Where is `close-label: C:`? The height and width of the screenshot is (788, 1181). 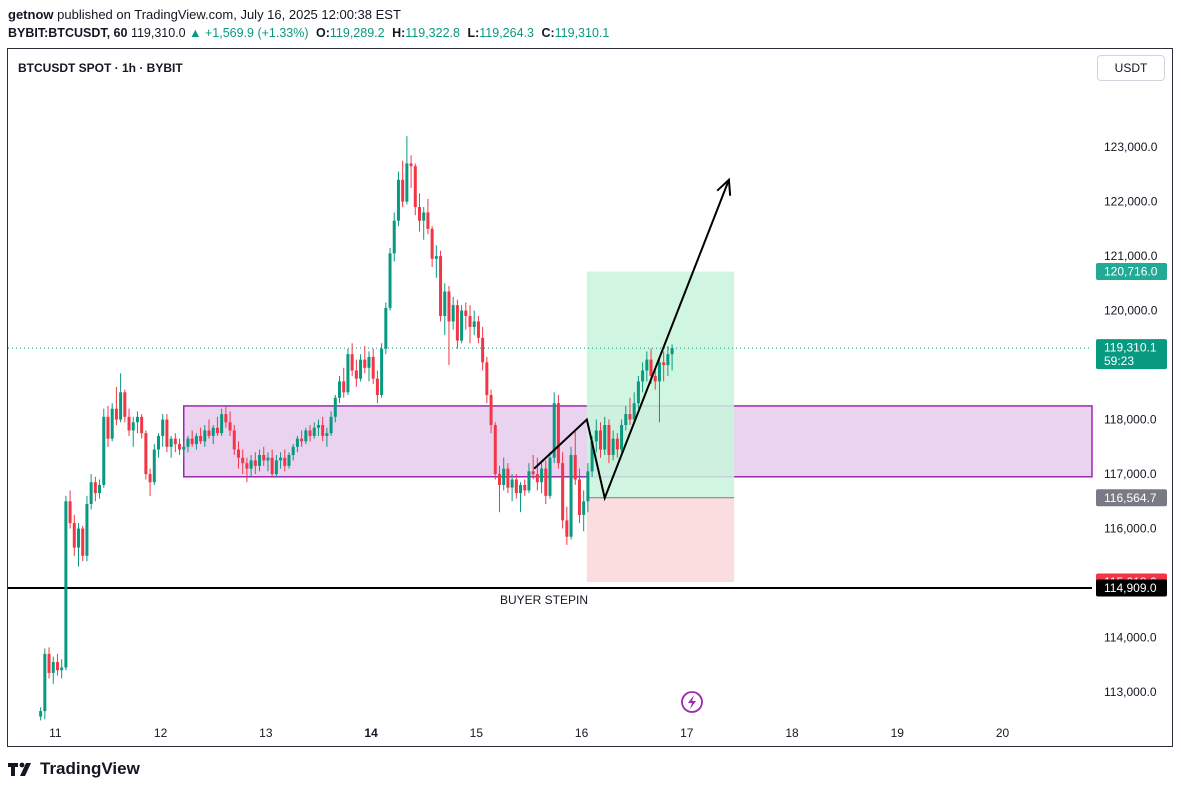 close-label: C: is located at coordinates (548, 33).